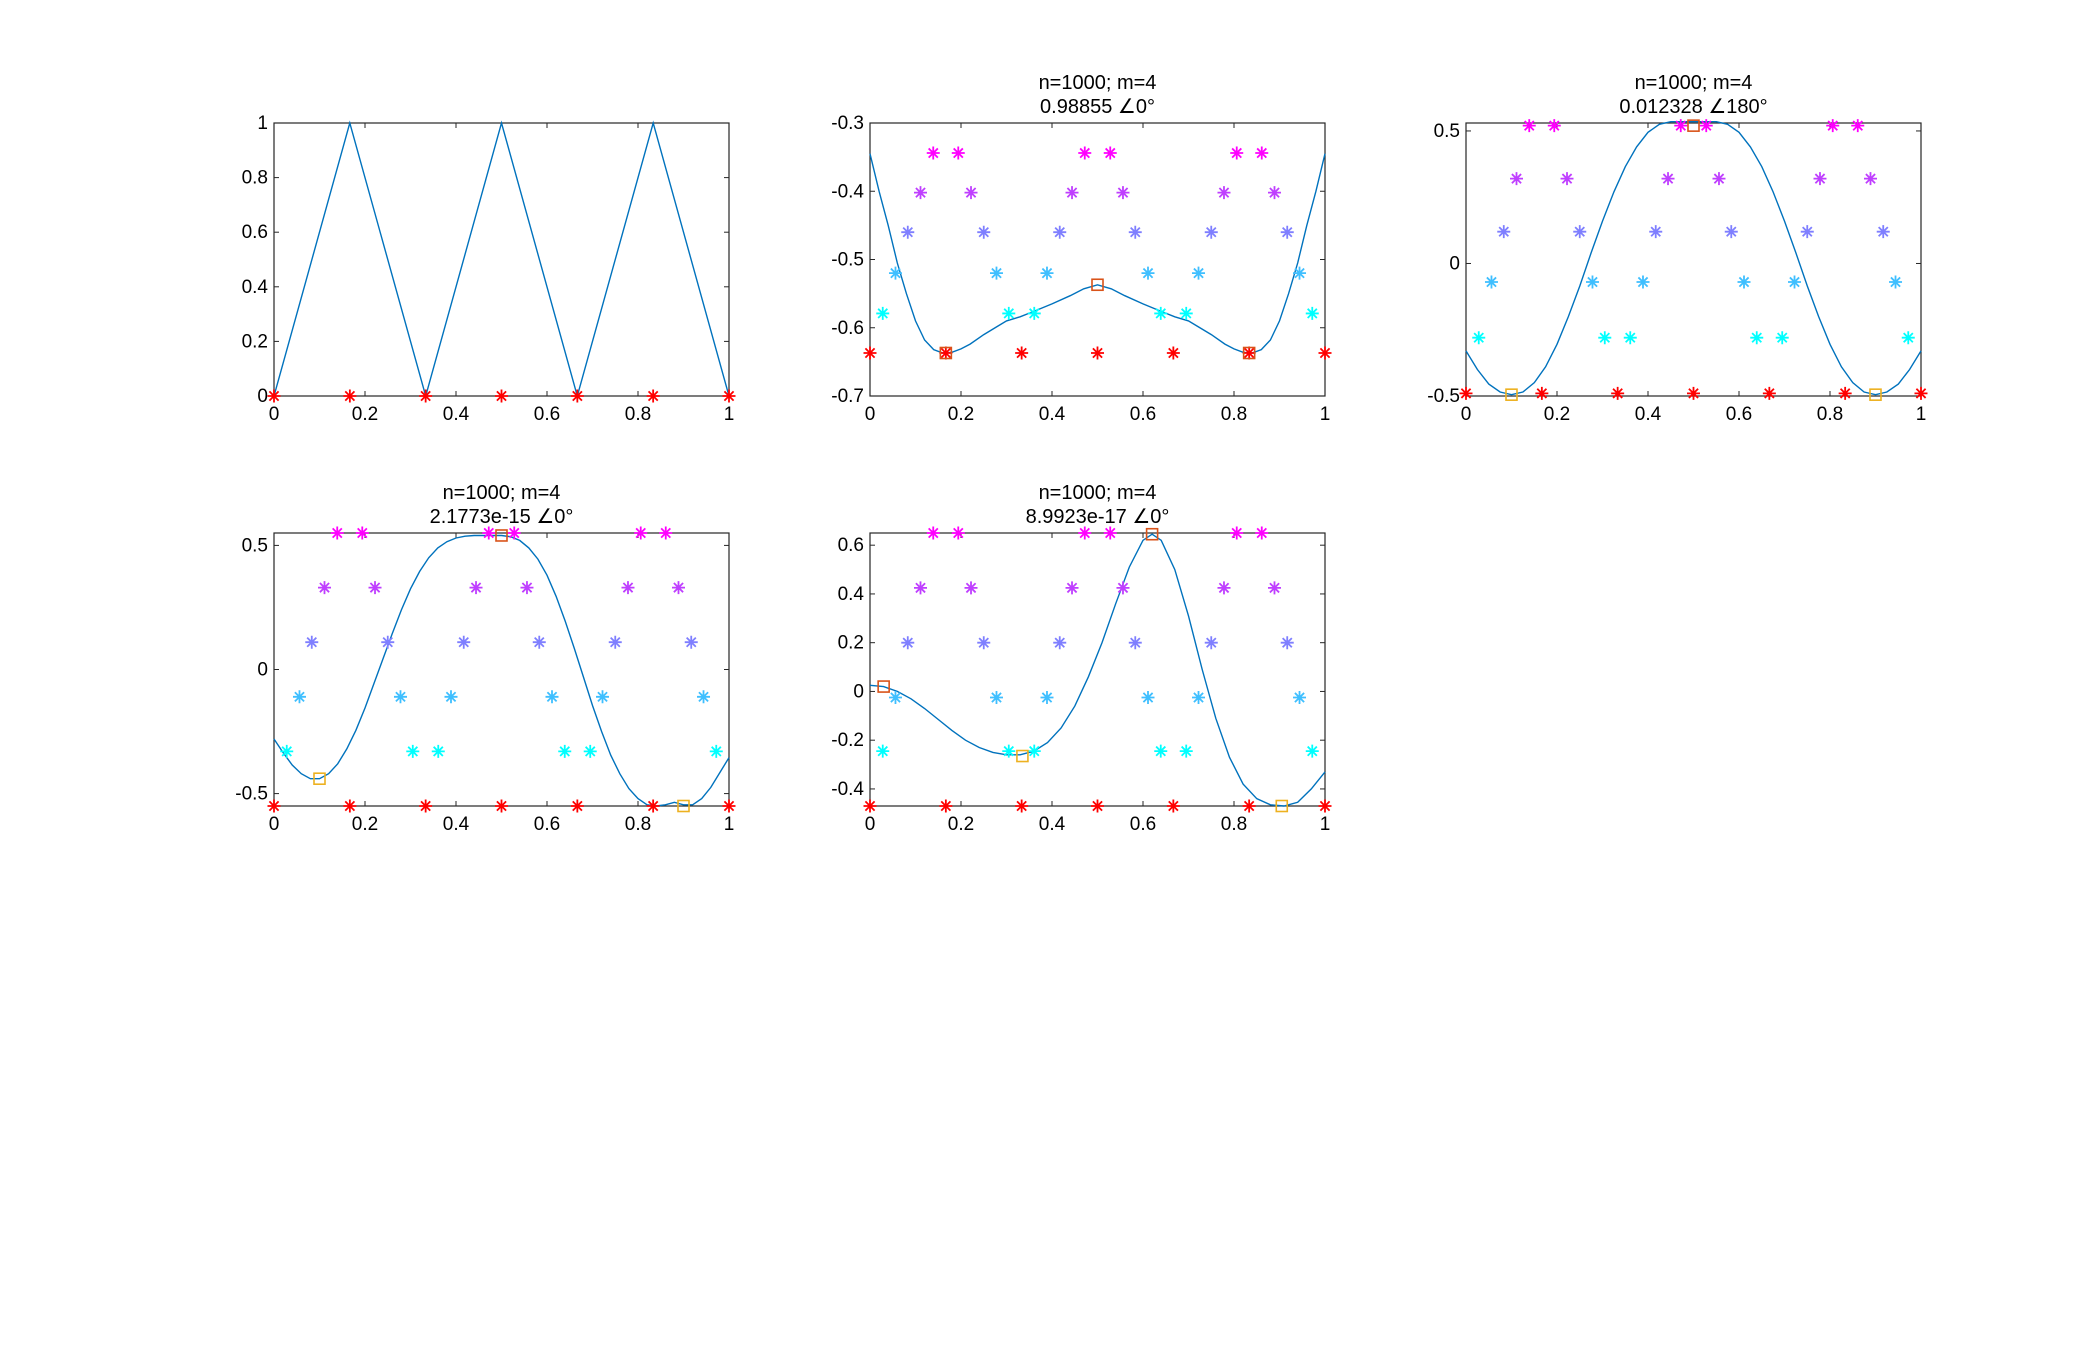  I want to click on axes-box, so click(1097, 669).